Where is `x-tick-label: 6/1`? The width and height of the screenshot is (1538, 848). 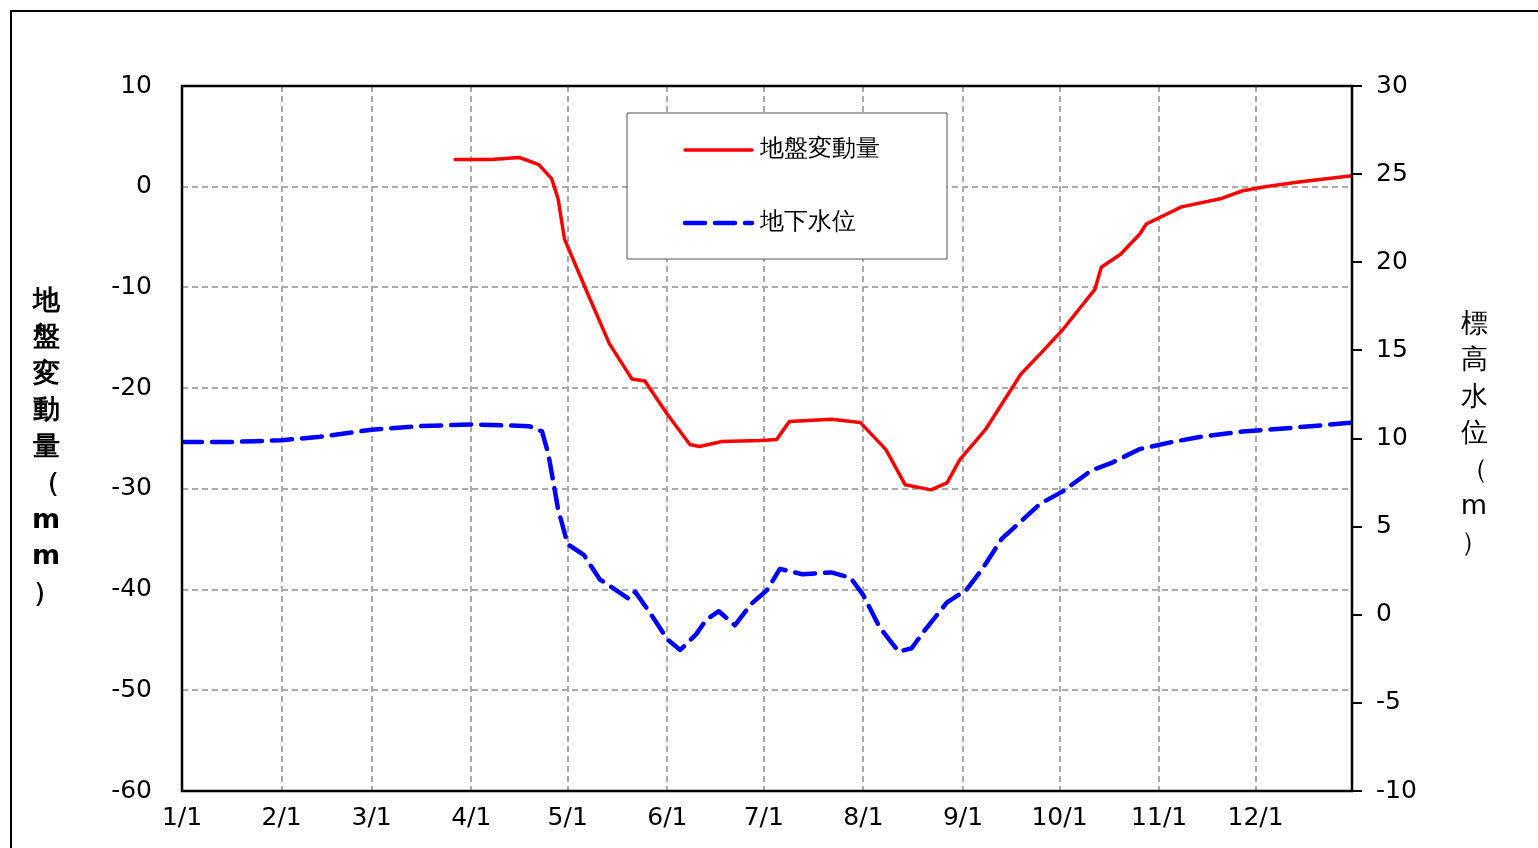 x-tick-label: 6/1 is located at coordinates (667, 816).